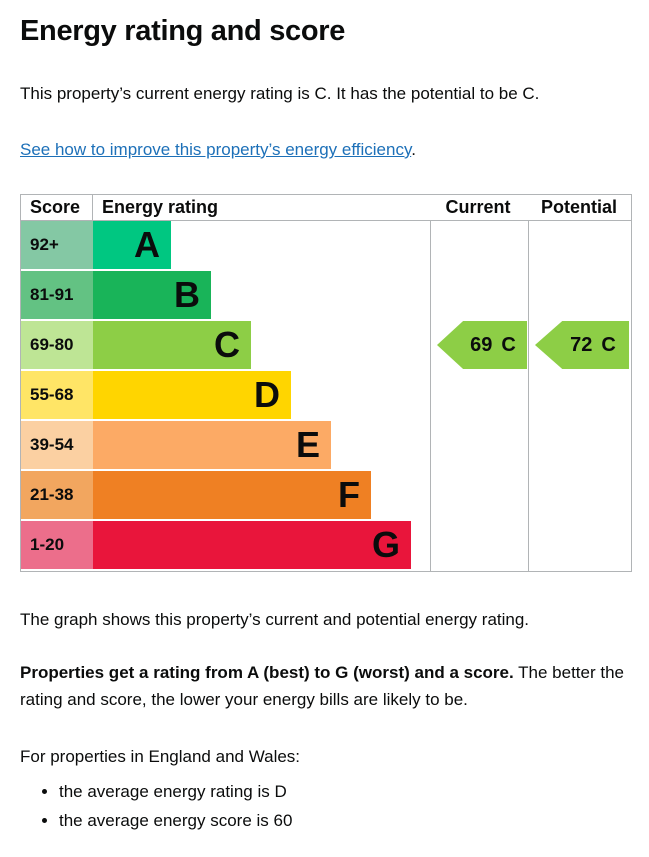 The width and height of the screenshot is (649, 857). Describe the element at coordinates (578, 207) in the screenshot. I see `column-header-potential: Potential` at that location.